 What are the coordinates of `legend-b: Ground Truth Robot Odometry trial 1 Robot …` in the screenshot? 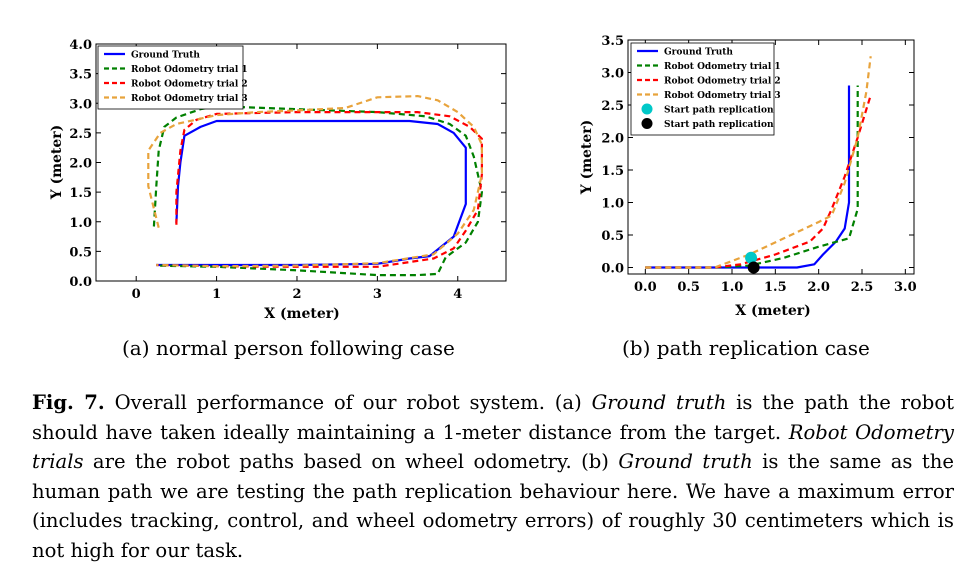 It's located at (705, 89).